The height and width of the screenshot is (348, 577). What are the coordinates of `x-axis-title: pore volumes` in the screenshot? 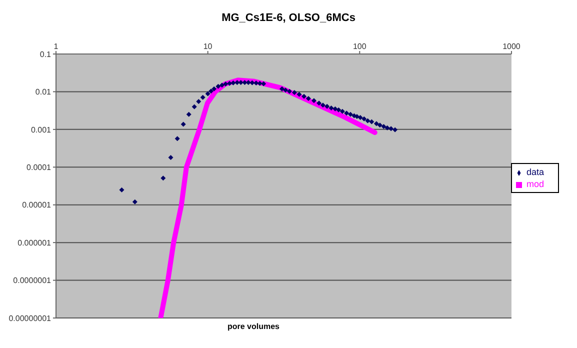 It's located at (253, 326).